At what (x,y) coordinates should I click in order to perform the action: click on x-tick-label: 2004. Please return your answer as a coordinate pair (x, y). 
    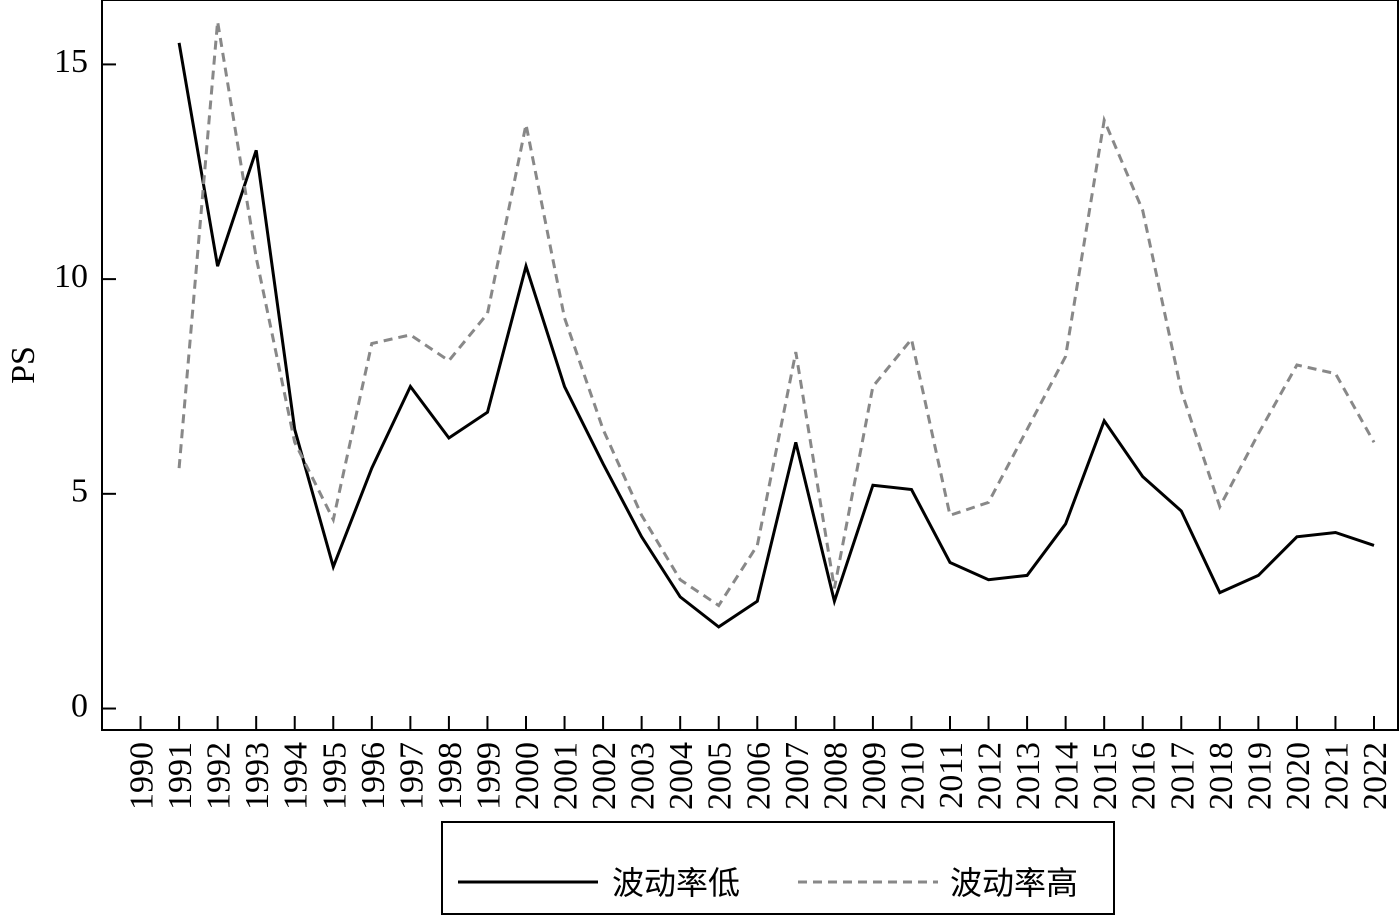
    Looking at the image, I should click on (681, 776).